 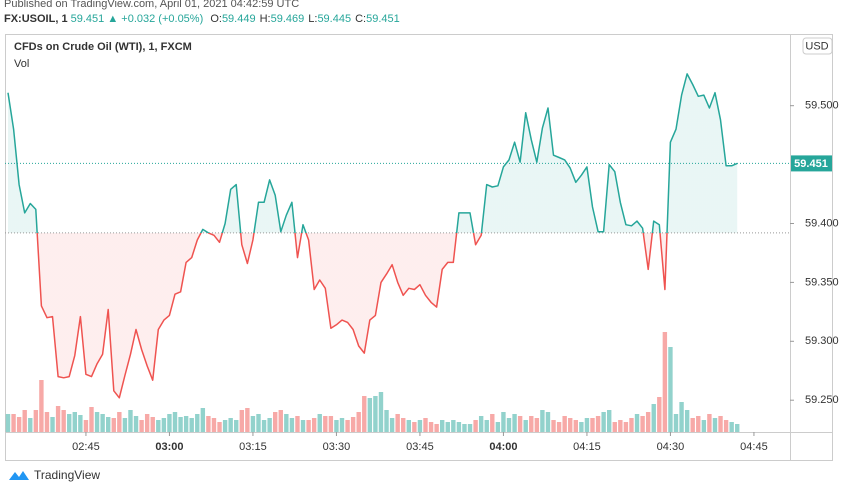 What do you see at coordinates (21, 64) in the screenshot?
I see `volume-label: Vol` at bounding box center [21, 64].